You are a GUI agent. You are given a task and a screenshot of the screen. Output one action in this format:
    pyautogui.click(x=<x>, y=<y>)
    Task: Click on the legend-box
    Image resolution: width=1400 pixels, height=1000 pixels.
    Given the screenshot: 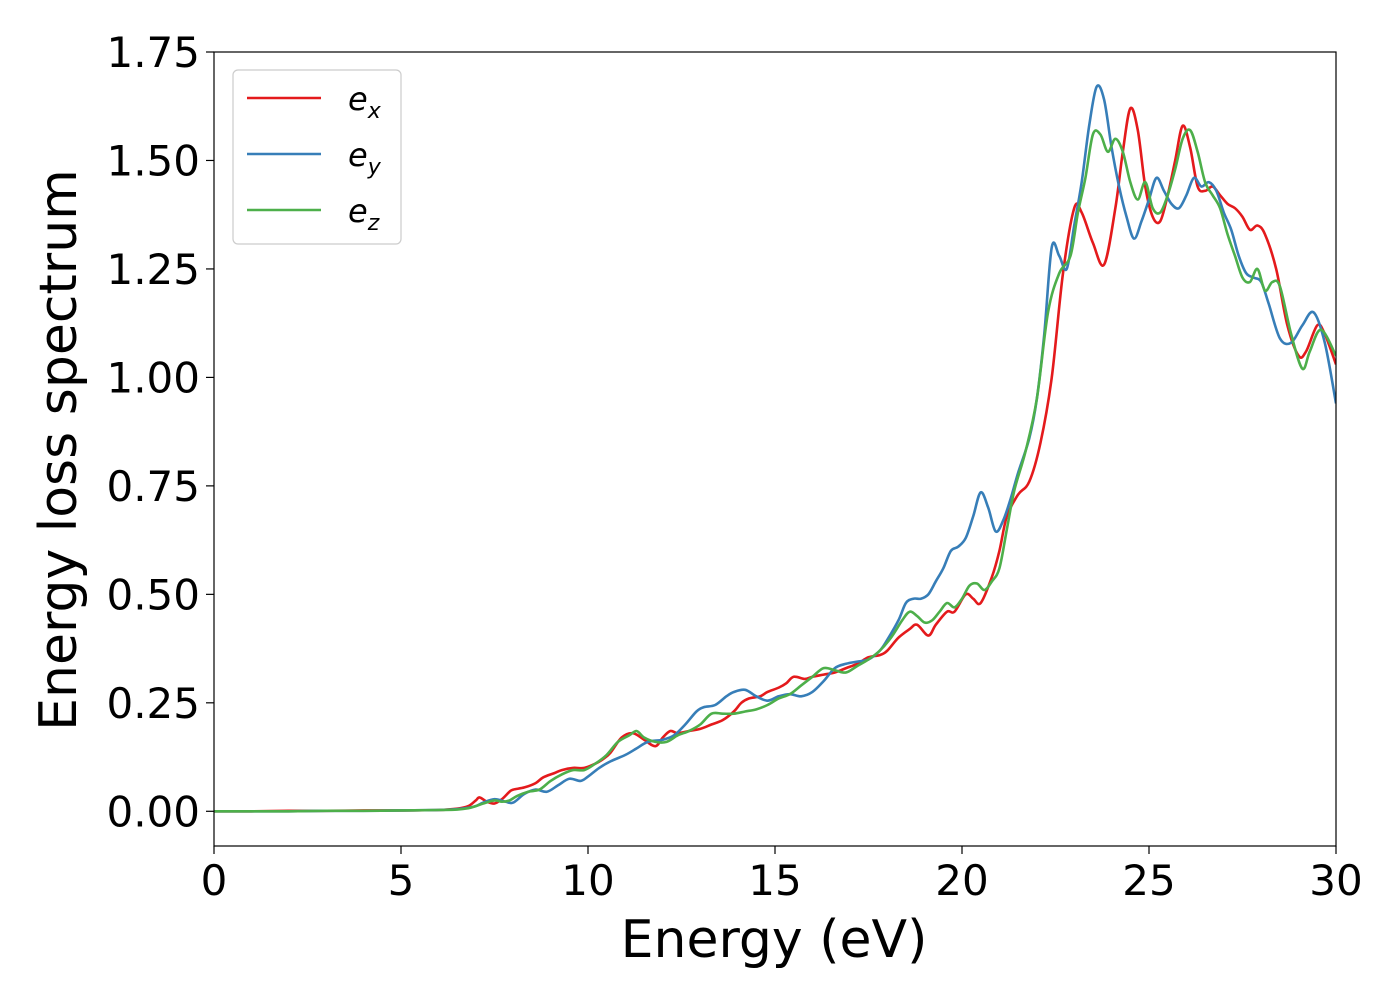 What is the action you would take?
    pyautogui.click(x=317, y=157)
    